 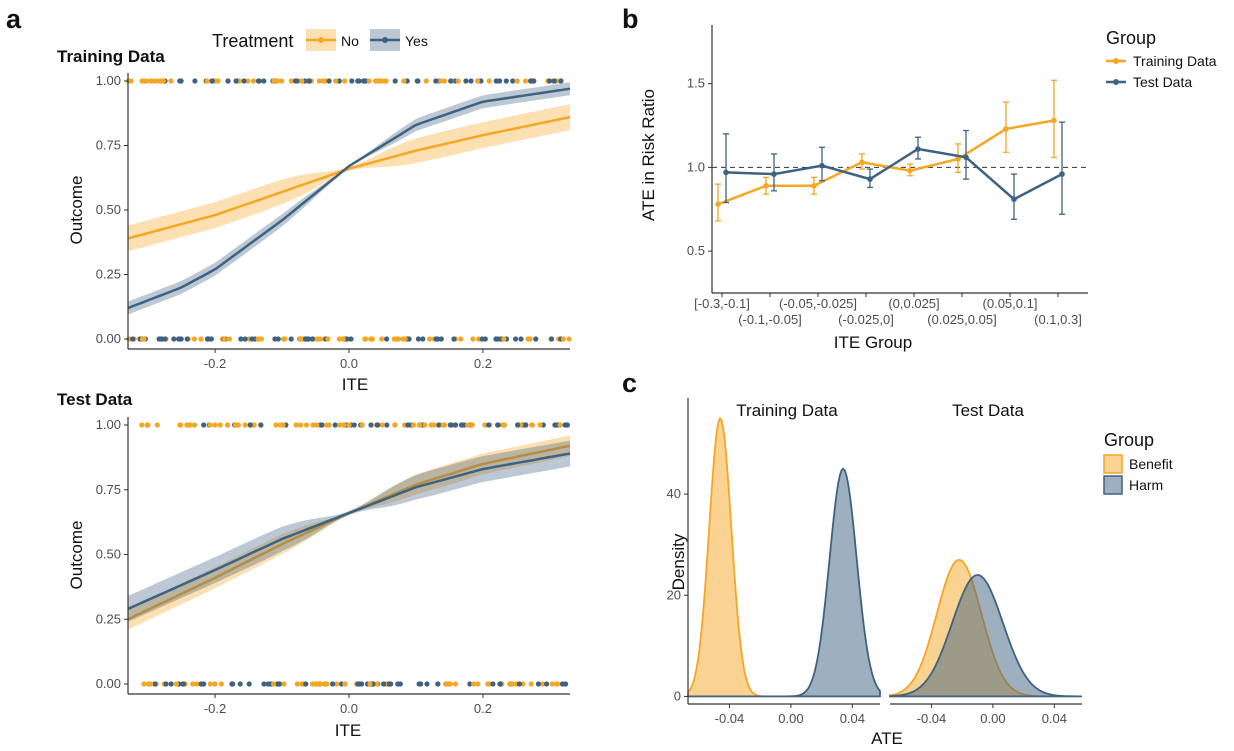 I want to click on ci-band-no, so click(x=349, y=178).